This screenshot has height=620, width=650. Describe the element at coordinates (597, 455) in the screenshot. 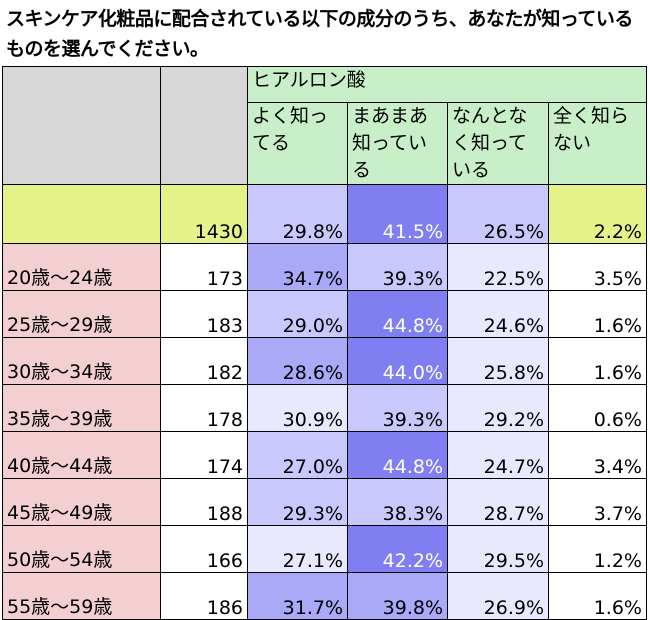

I see `percentage-cell: 3.4%` at that location.